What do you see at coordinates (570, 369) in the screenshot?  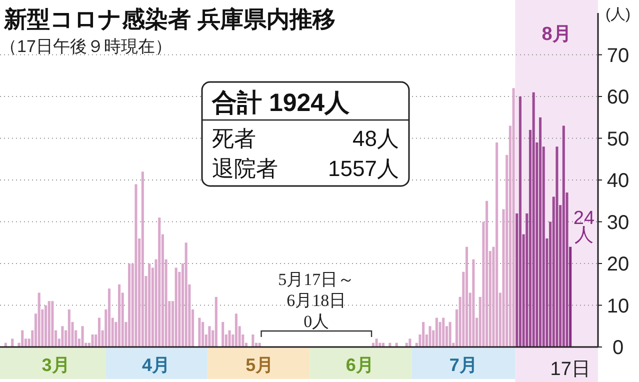 I see `category-label: 17日` at bounding box center [570, 369].